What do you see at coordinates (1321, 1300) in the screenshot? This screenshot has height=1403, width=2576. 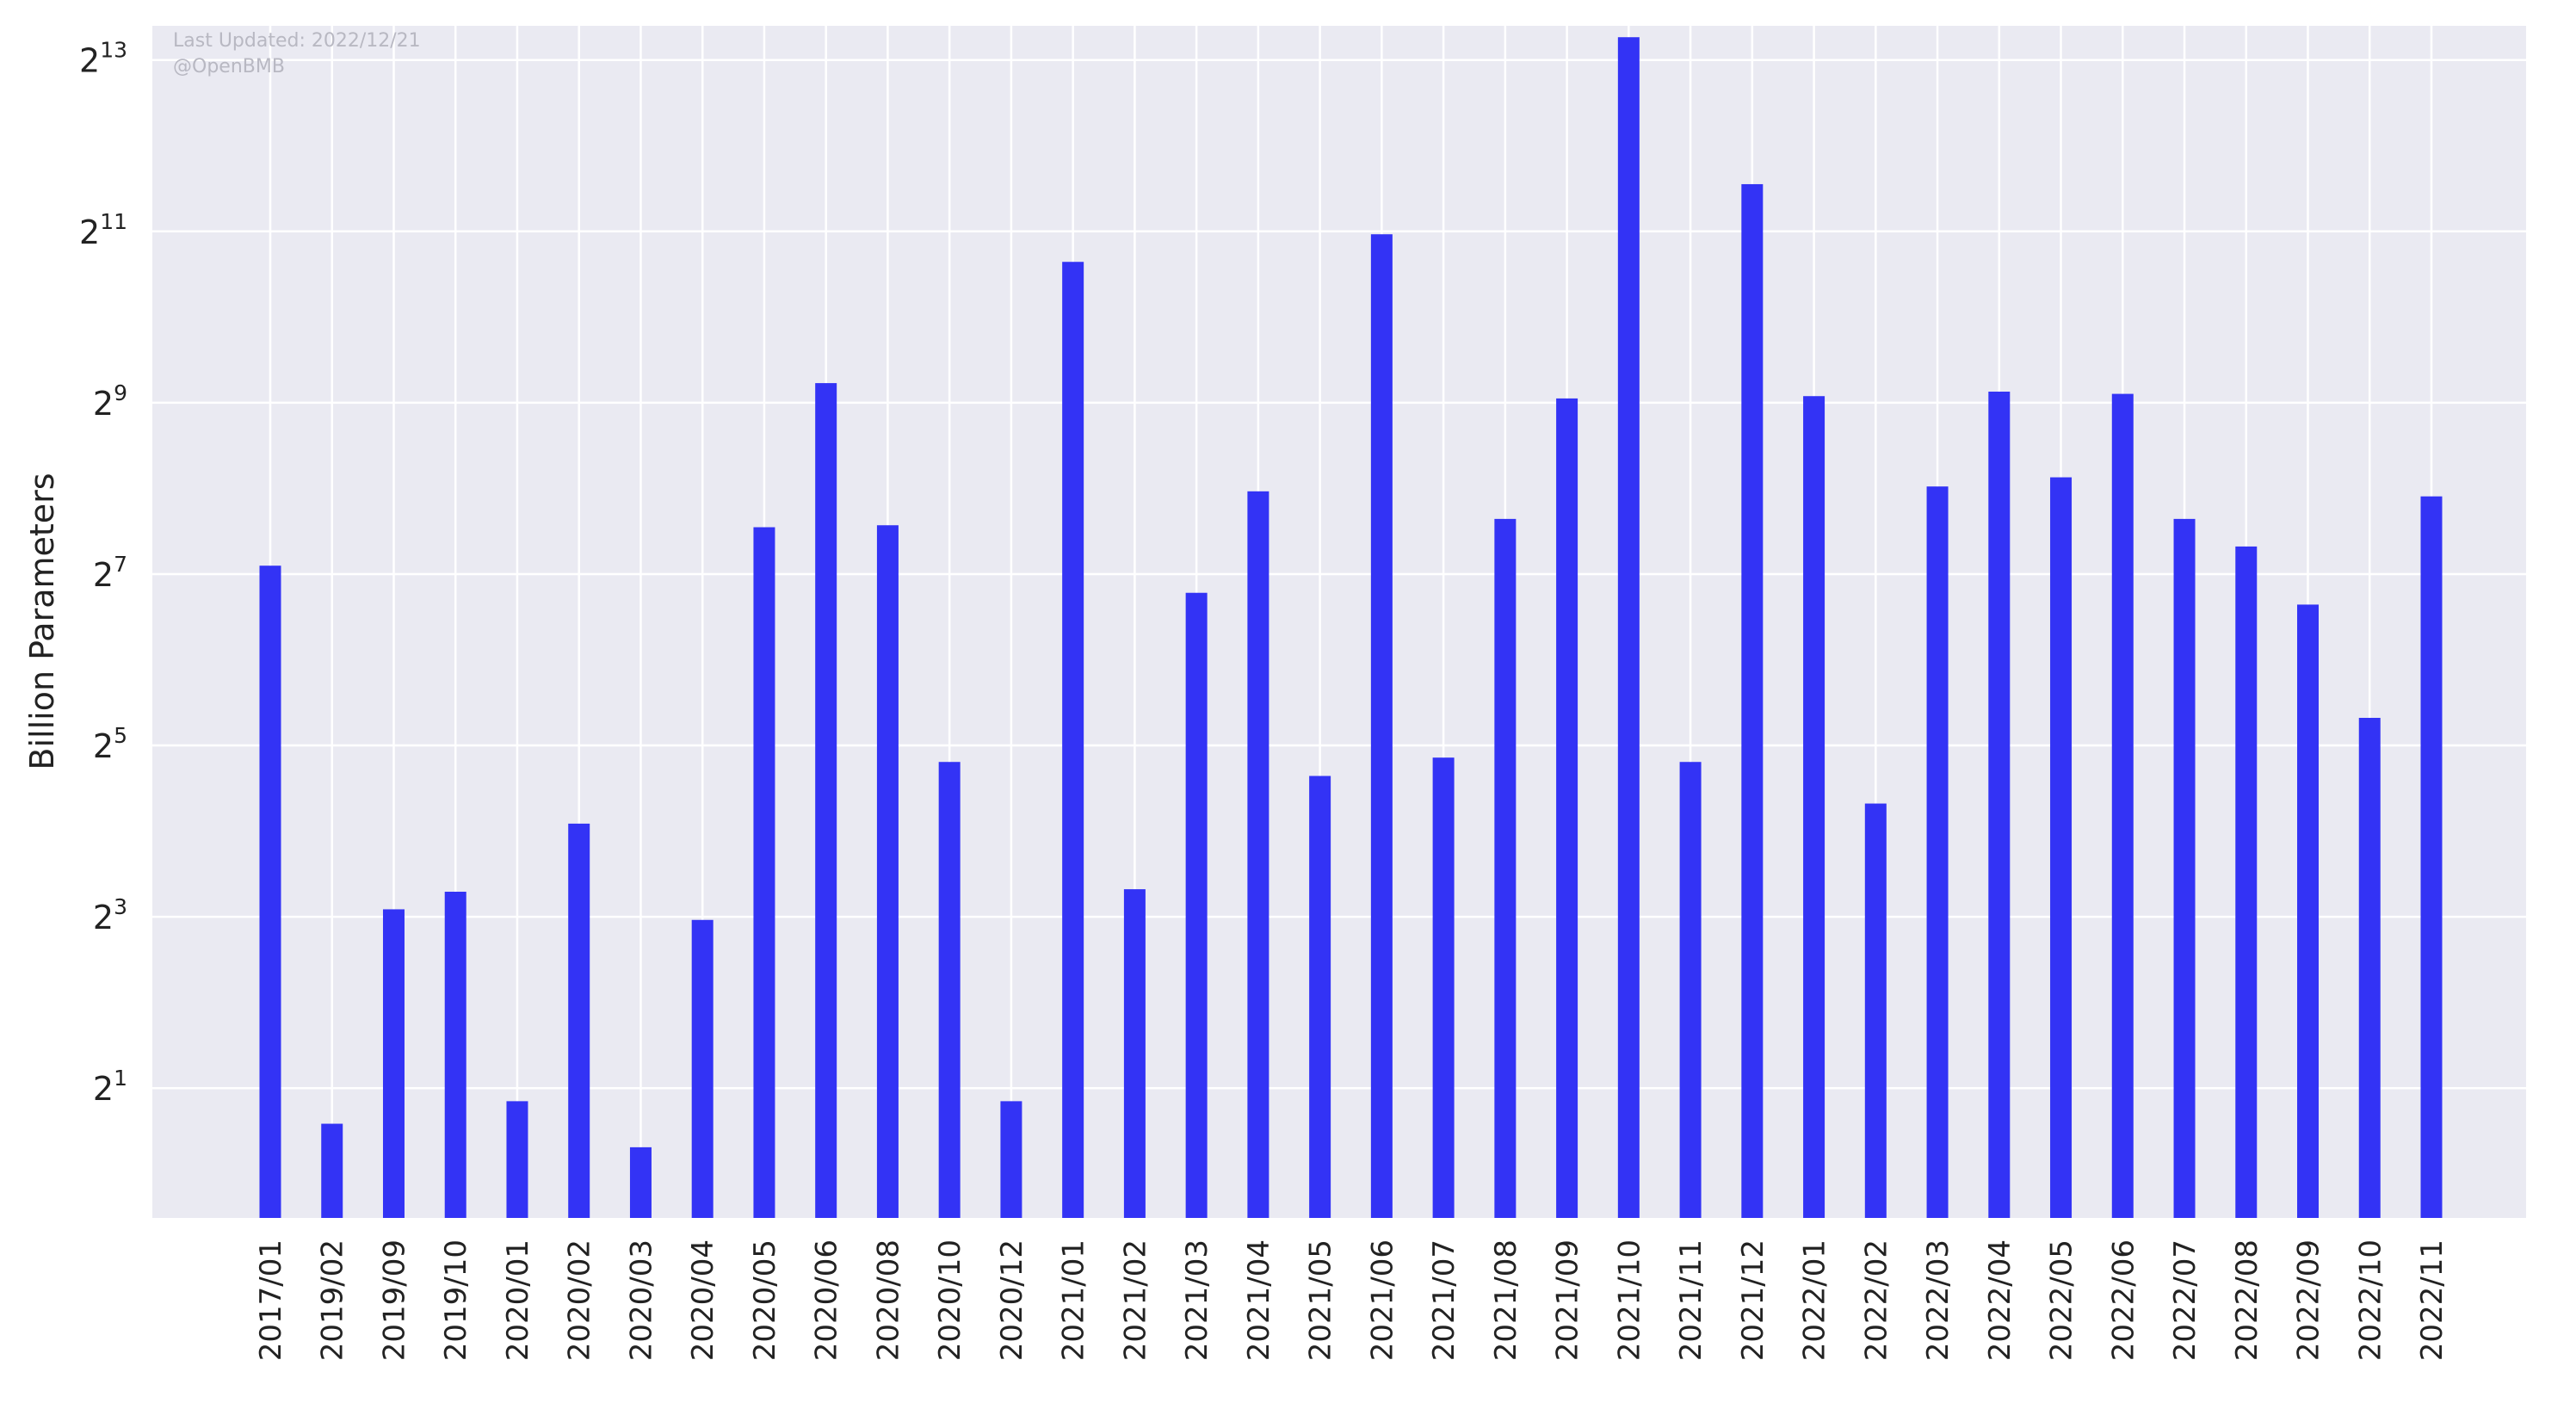 I see `x-tick-label: 2021/05` at bounding box center [1321, 1300].